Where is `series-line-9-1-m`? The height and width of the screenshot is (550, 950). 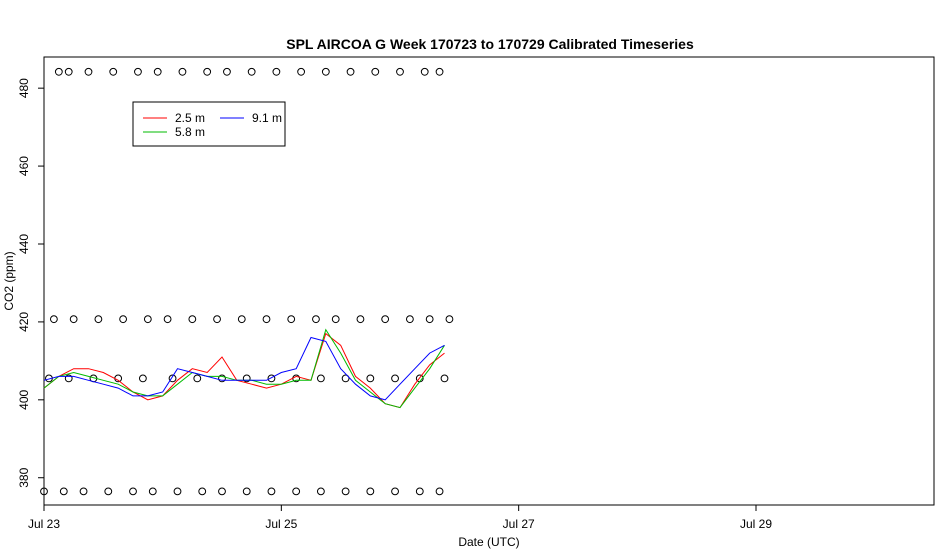 series-line-9-1-m is located at coordinates (244, 368).